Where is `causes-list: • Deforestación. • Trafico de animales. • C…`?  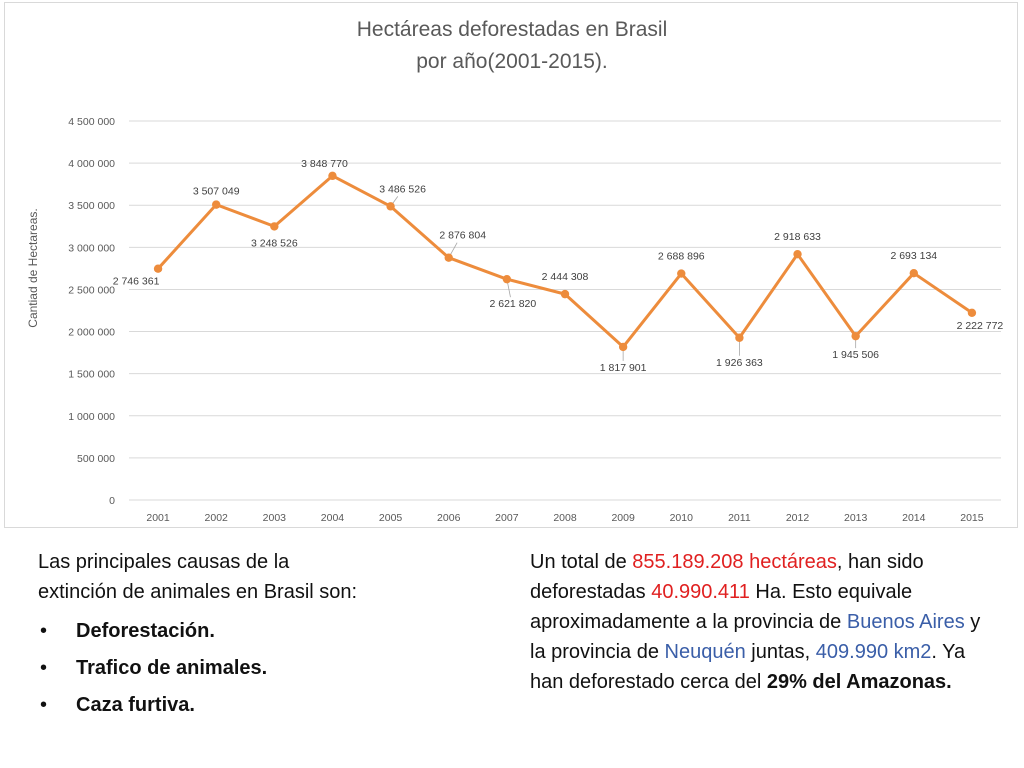
causes-list: • Deforestación. • Trafico de animales. • C… is located at coordinates (248, 668).